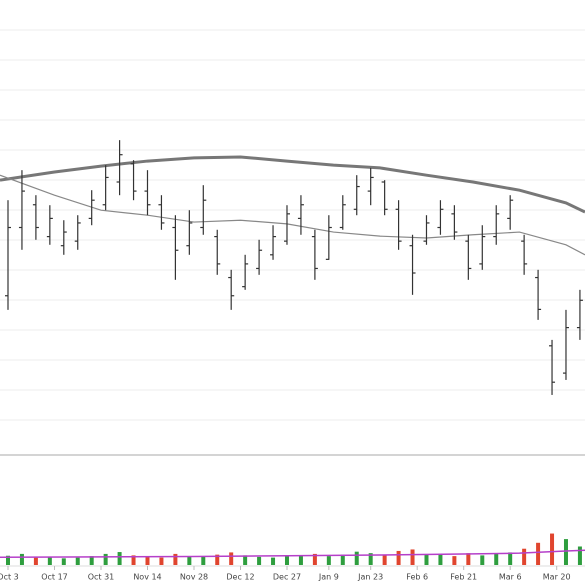 Image resolution: width=585 pixels, height=585 pixels. Describe the element at coordinates (510, 577) in the screenshot. I see `x-tick-label: Mar 6` at that location.